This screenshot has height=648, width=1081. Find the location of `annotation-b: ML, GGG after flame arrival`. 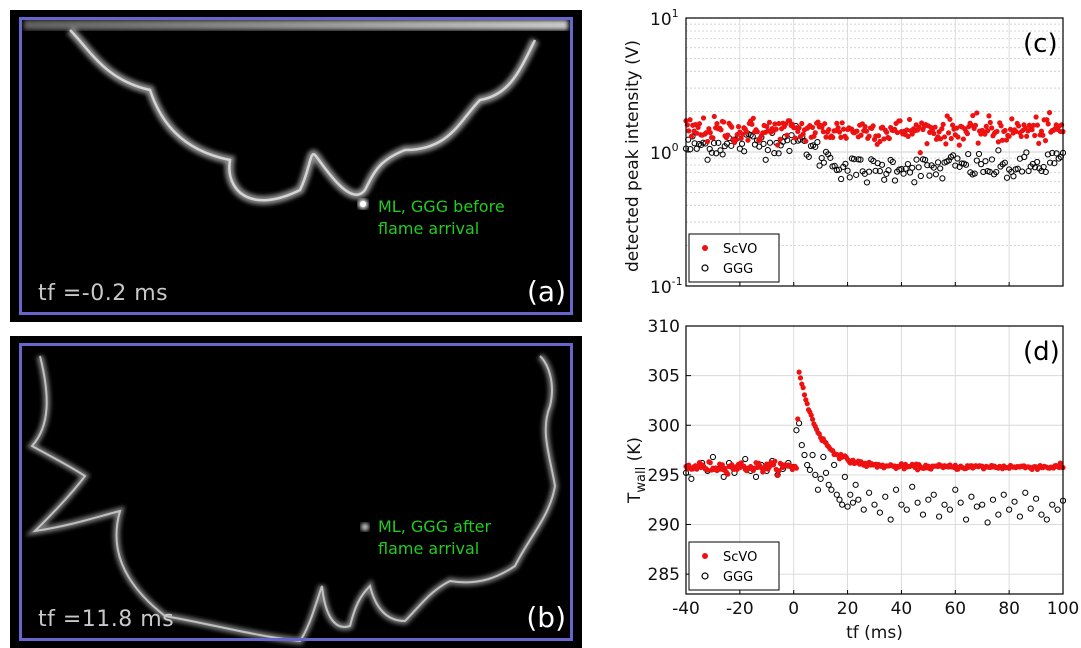

annotation-b: ML, GGG after flame arrival is located at coordinates (434, 538).